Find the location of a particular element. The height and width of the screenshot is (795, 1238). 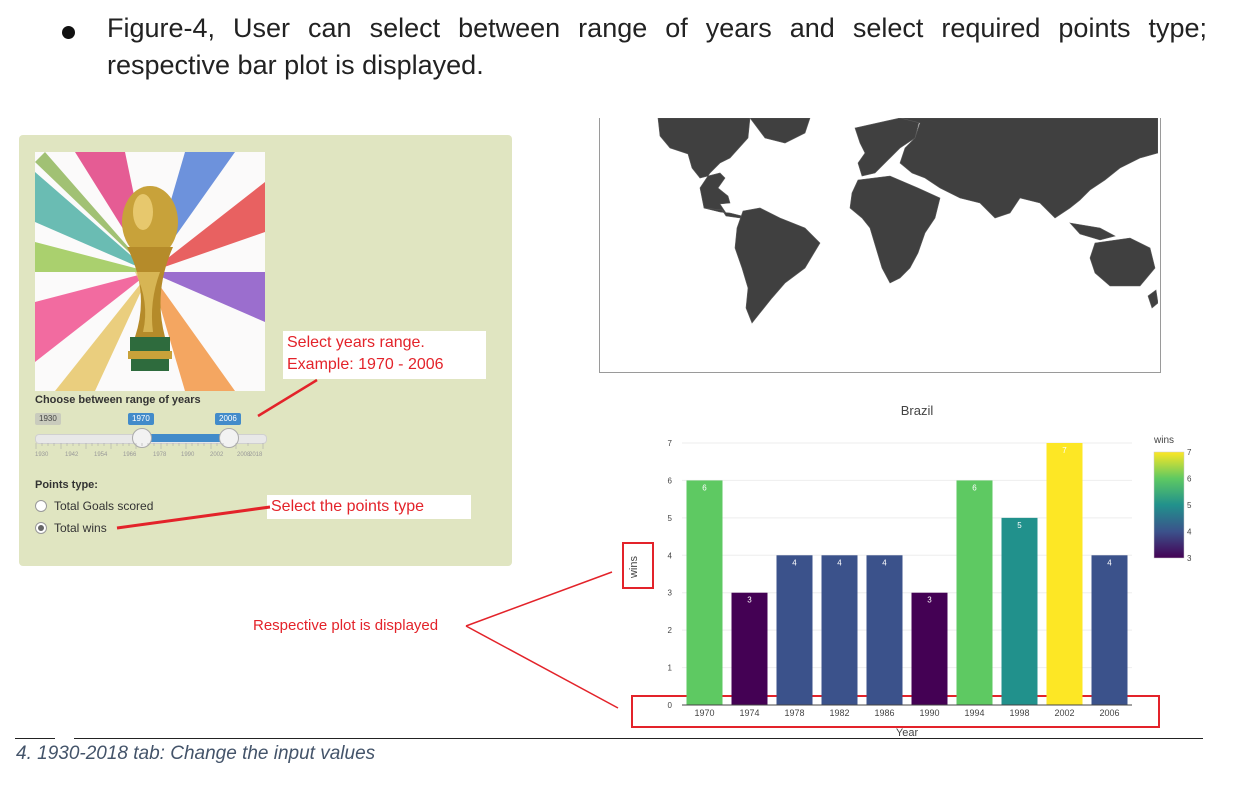

legend-tick-label: 3 is located at coordinates (1189, 558).